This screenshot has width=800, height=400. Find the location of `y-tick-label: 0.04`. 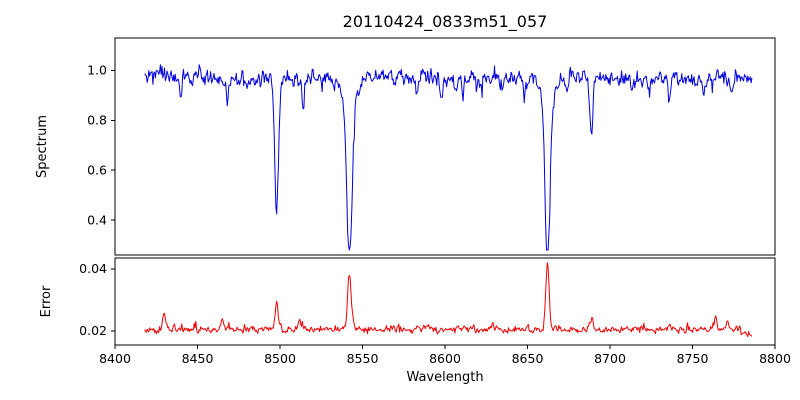

y-tick-label: 0.04 is located at coordinates (93, 268).